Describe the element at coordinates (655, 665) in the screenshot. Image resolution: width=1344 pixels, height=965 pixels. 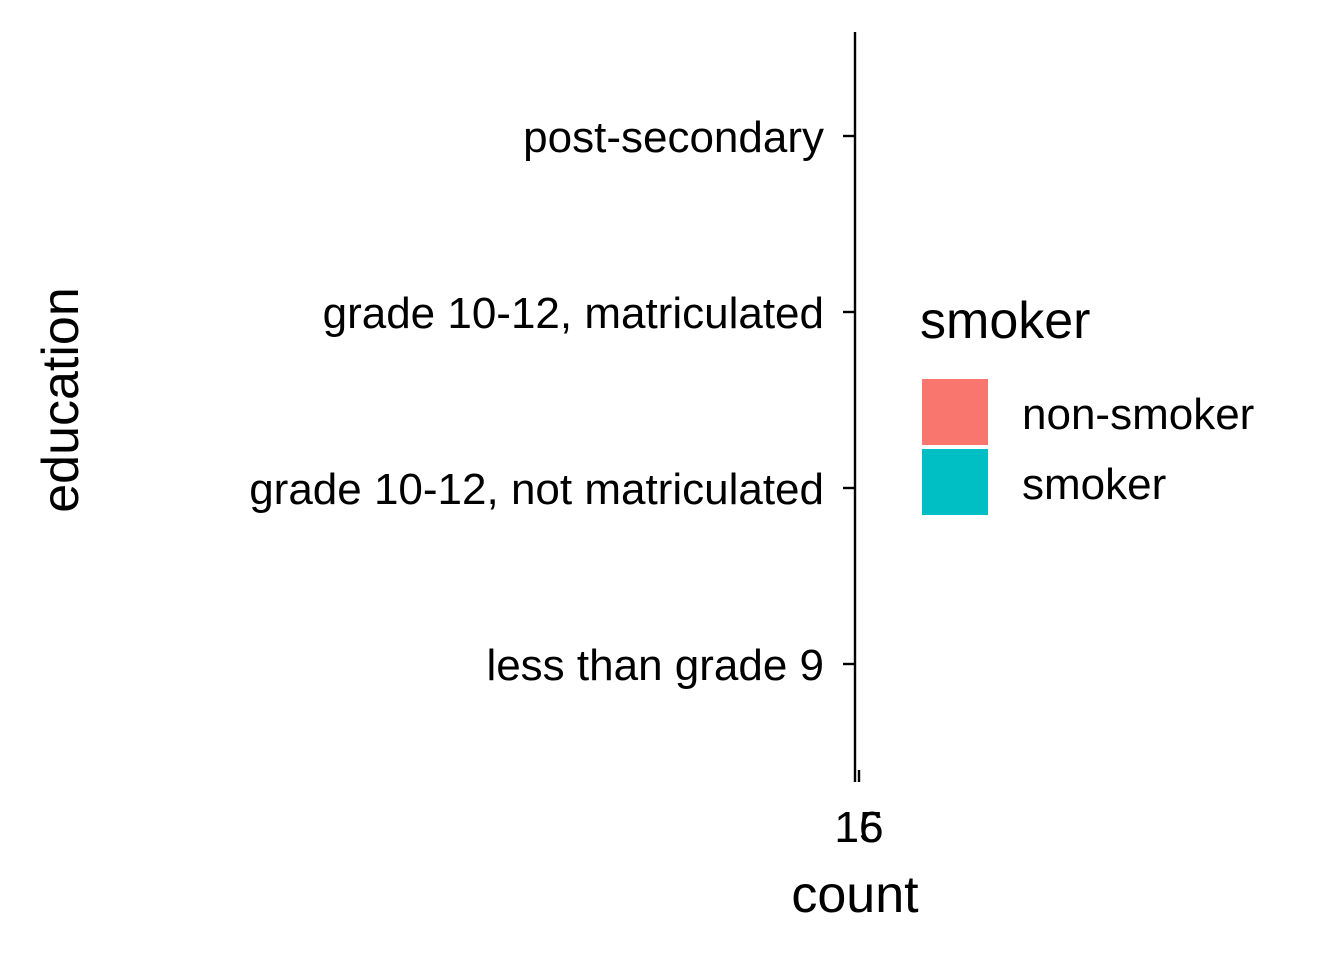
I see `y-tick-label: less than grade 9` at that location.